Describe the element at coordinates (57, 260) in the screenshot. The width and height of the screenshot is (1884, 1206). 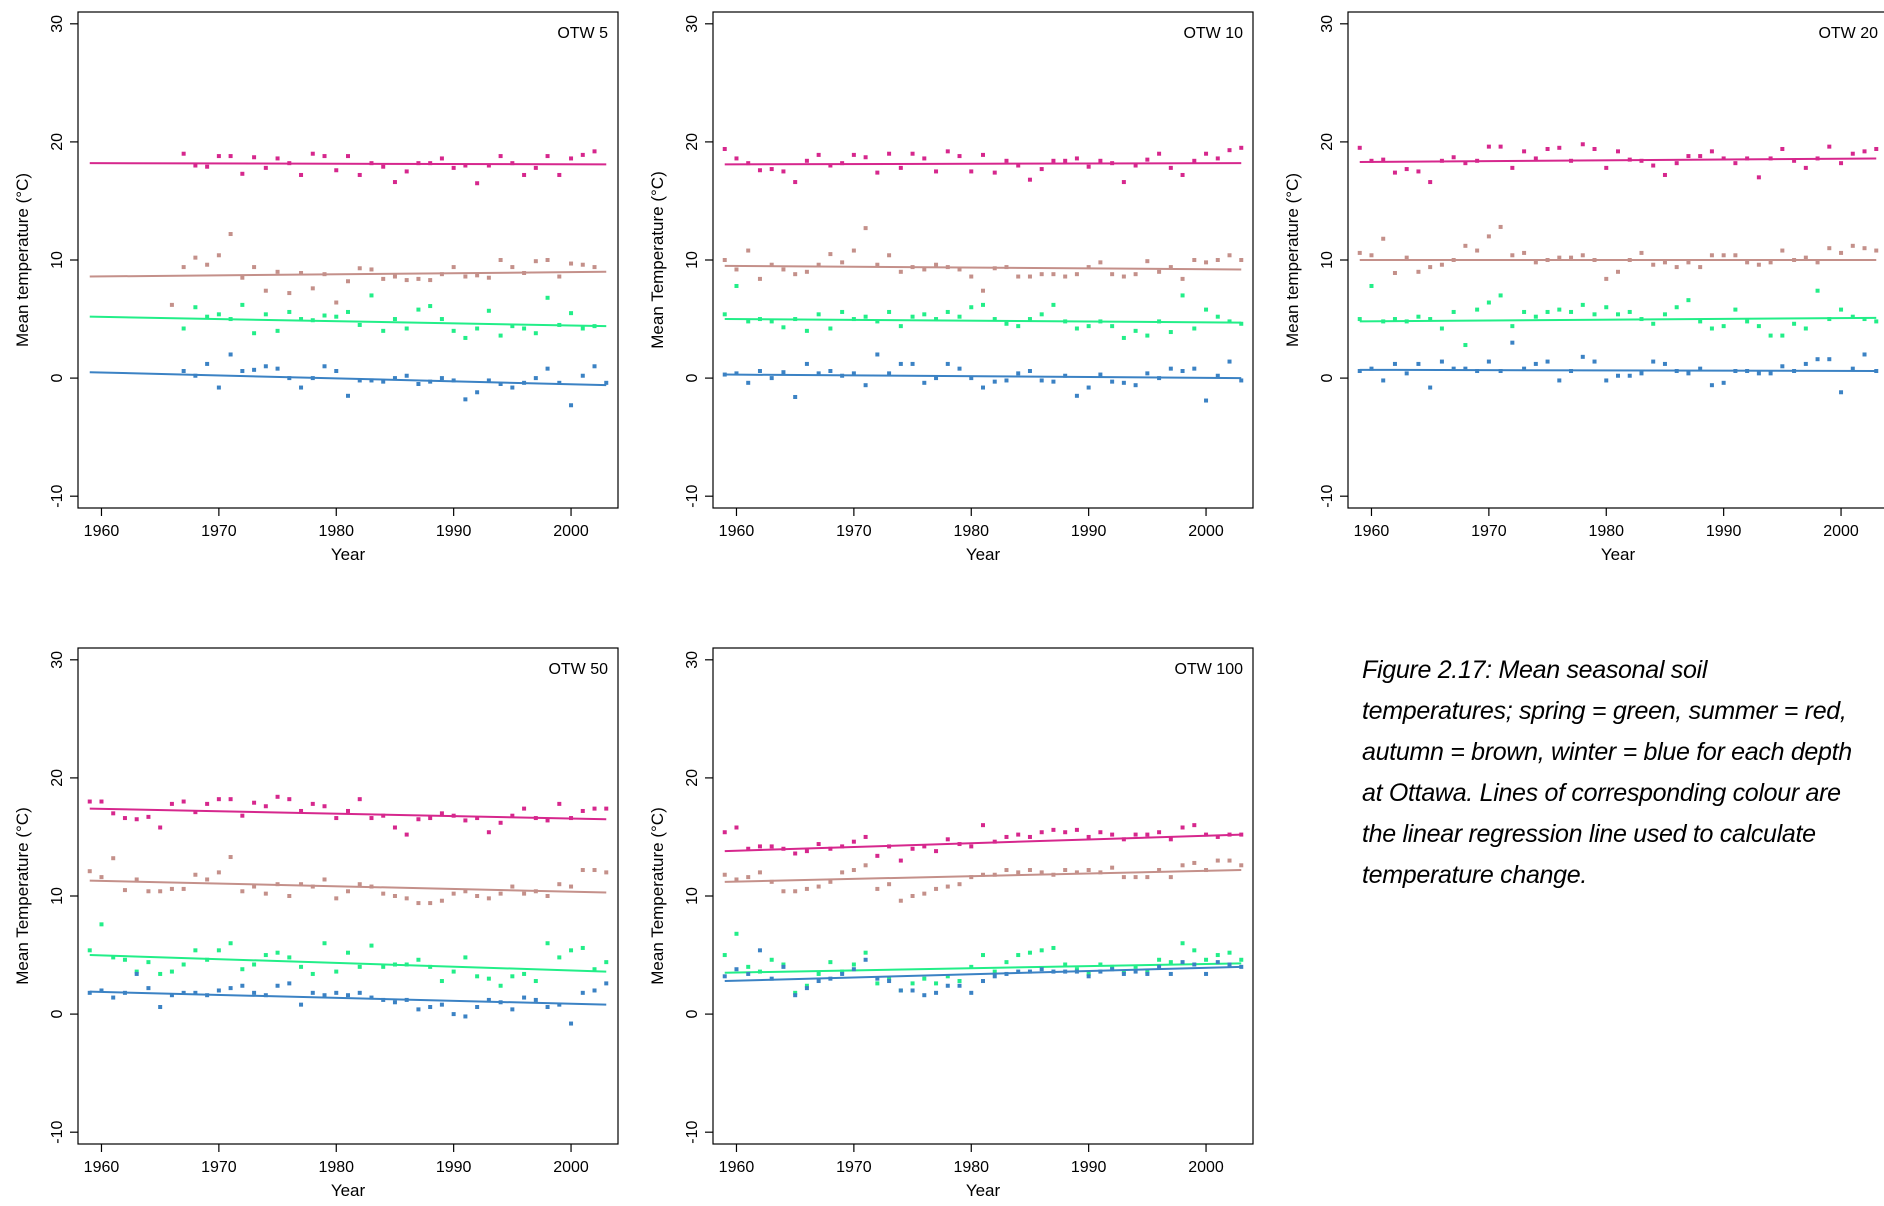
I see `y-tick-label: 10` at that location.